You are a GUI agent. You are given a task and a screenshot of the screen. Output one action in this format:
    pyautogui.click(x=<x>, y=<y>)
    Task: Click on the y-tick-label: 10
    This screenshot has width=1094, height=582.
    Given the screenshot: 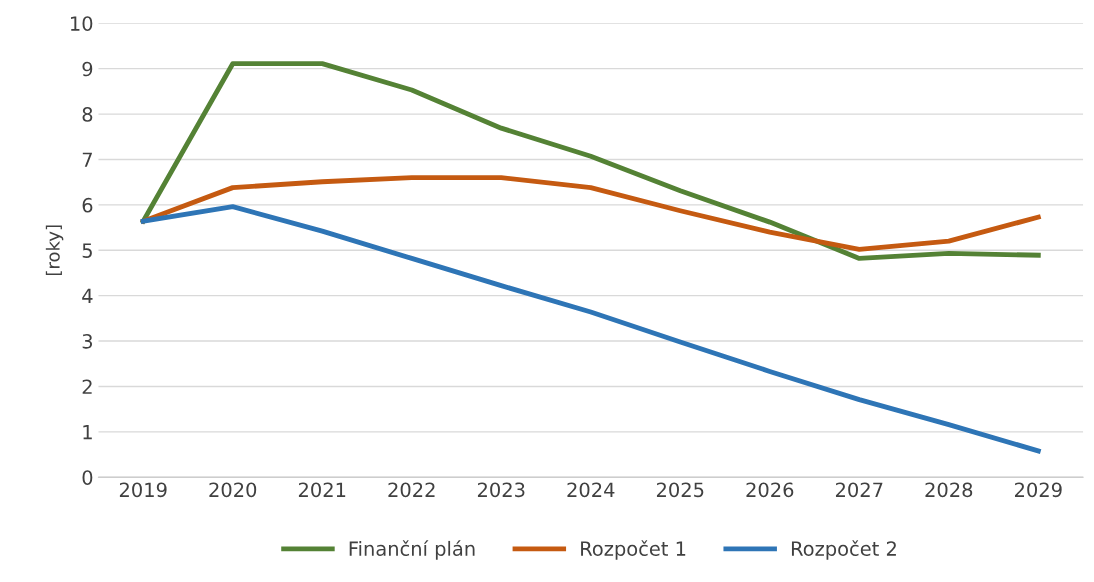 What is the action you would take?
    pyautogui.click(x=81, y=23)
    